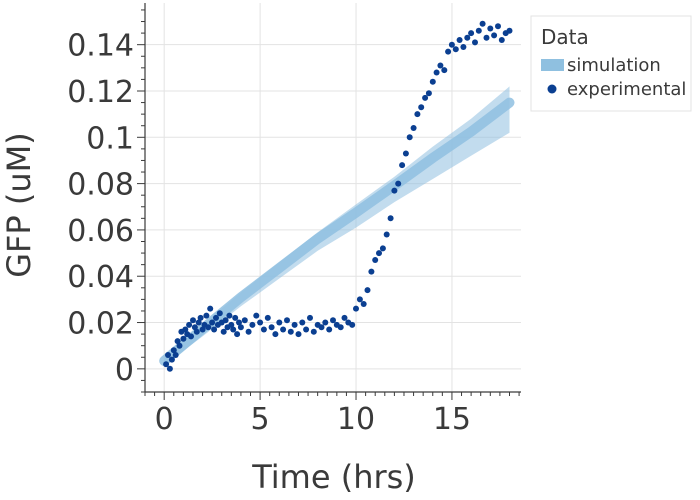 This screenshot has width=700, height=500. I want to click on y-axis-title: GFP (uM), so click(19, 205).